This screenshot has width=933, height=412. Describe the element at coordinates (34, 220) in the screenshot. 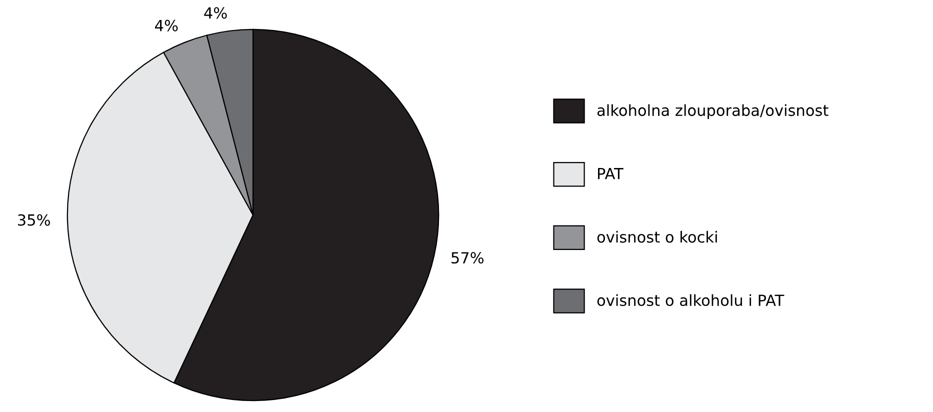

I see `data-label: 35%` at that location.